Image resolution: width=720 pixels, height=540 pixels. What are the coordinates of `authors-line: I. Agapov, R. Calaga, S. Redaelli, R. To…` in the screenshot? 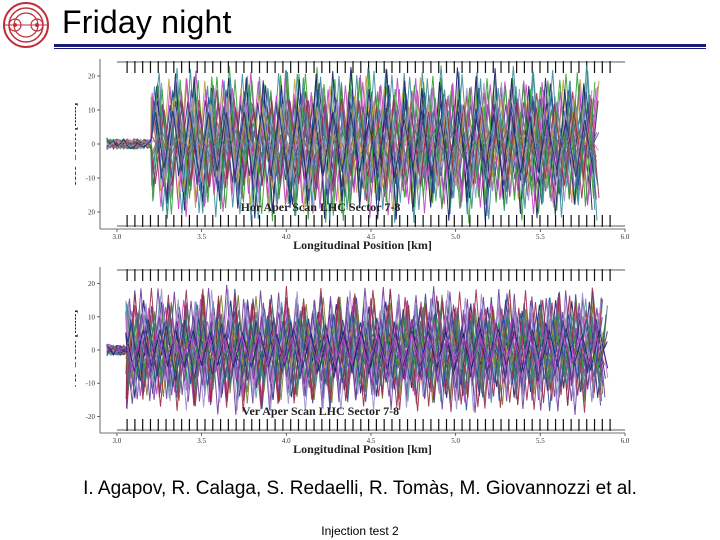 It's located at (360, 488).